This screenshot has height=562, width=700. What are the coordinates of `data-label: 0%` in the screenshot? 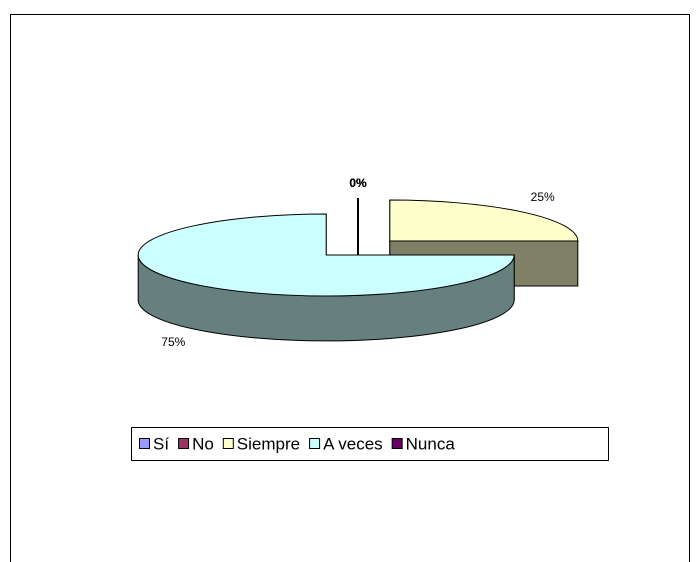 It's located at (358, 183).